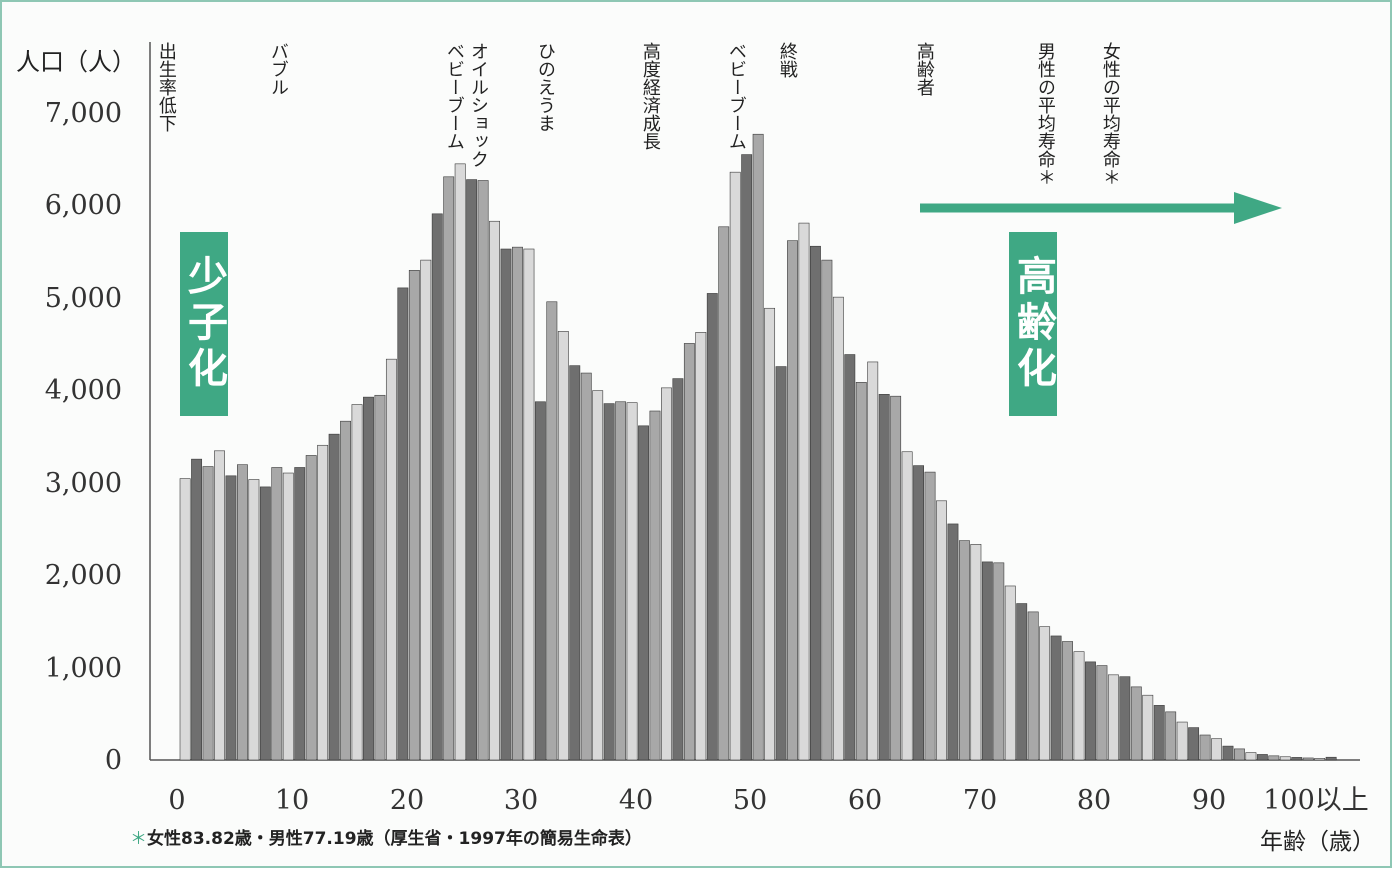 Image resolution: width=1392 pixels, height=870 pixels. I want to click on x-tick-label: 0, so click(177, 800).